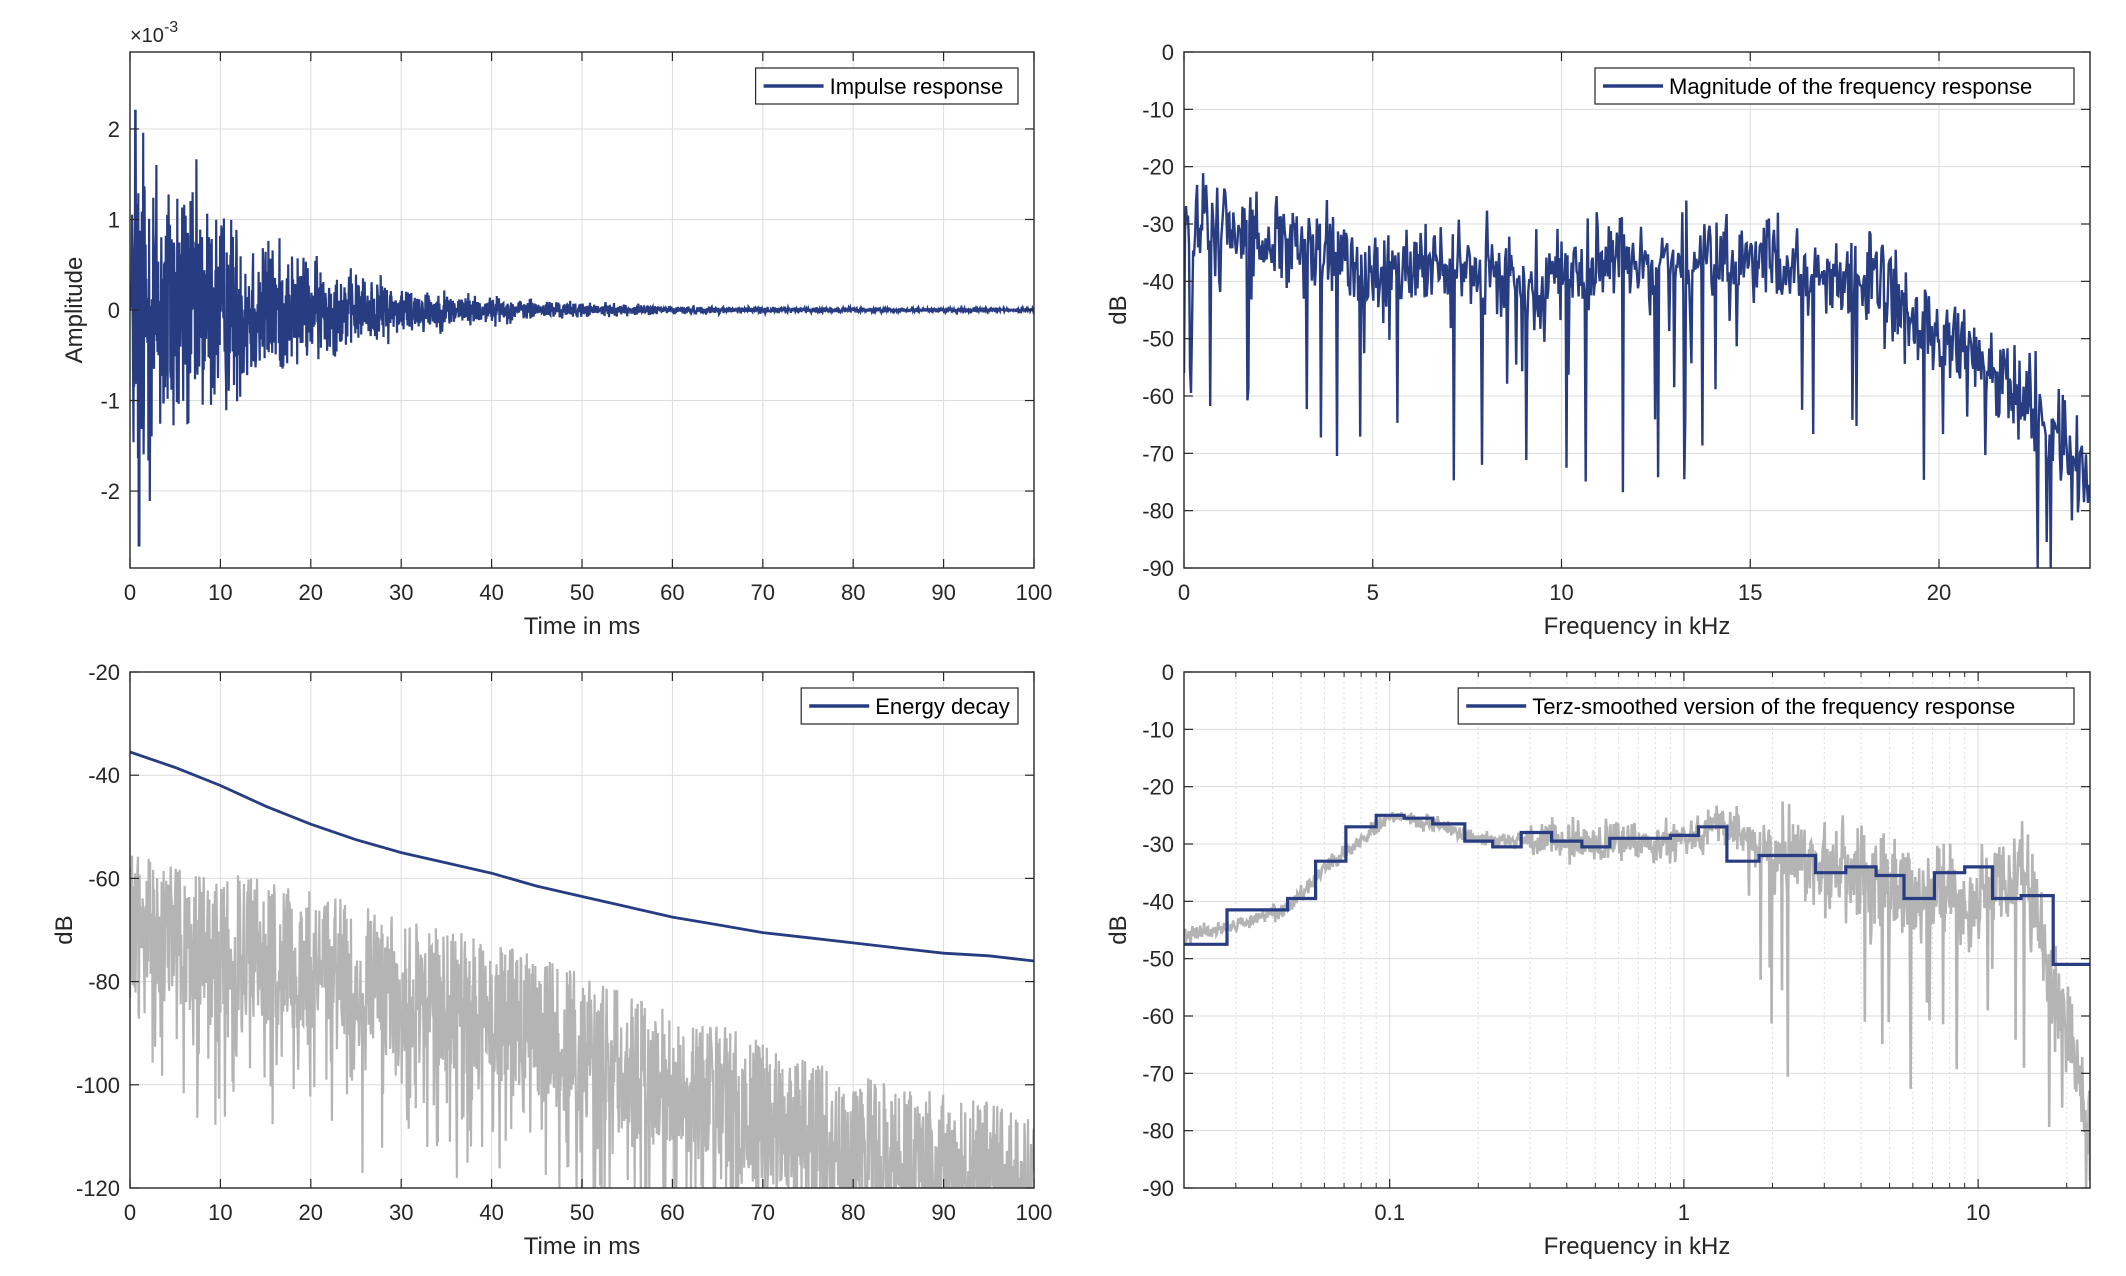 This screenshot has height=1276, width=2126. Describe the element at coordinates (1850, 86) in the screenshot. I see `legend-label: Magnitude of the frequency response` at that location.